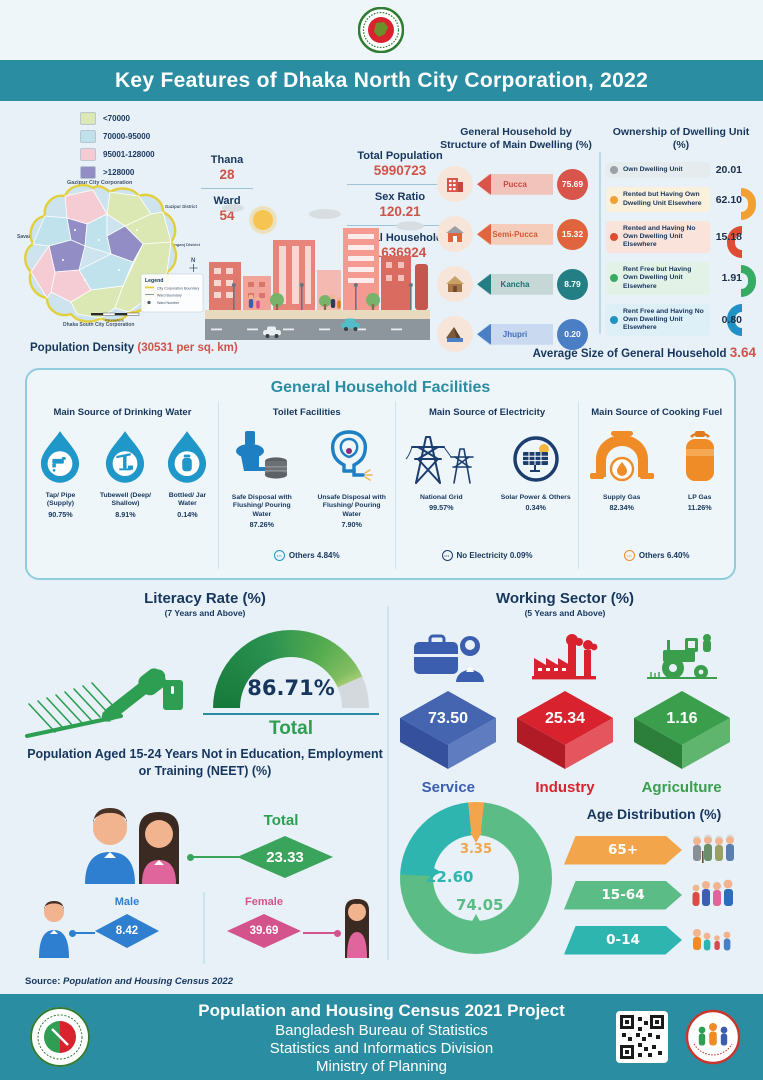 This screenshot has height=1080, width=763. I want to click on sex-ratio-value: 120.21, so click(400, 211).